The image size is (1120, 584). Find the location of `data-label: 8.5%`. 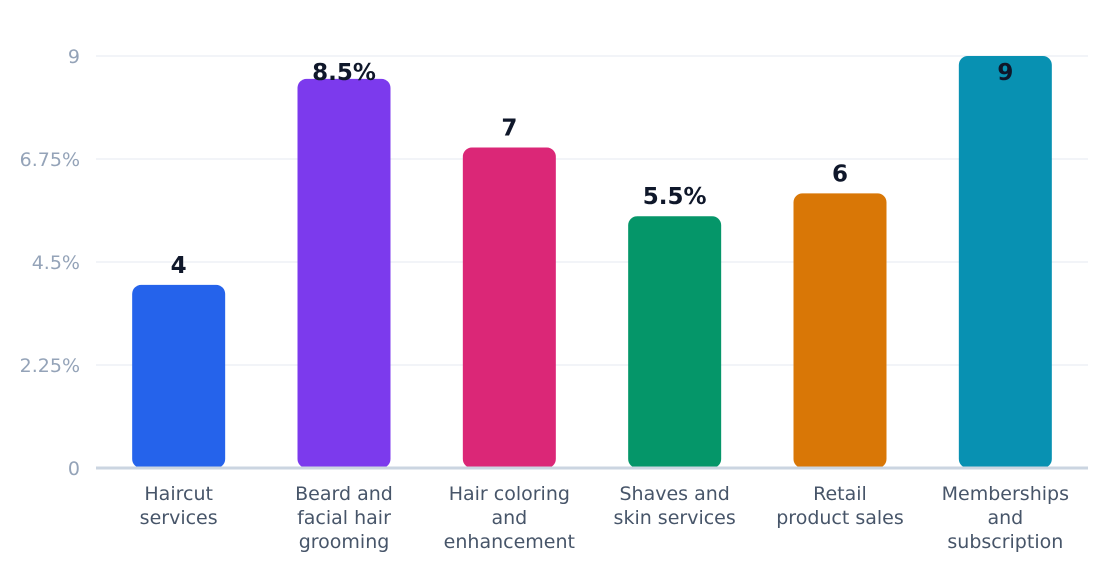

data-label: 8.5% is located at coordinates (344, 73).